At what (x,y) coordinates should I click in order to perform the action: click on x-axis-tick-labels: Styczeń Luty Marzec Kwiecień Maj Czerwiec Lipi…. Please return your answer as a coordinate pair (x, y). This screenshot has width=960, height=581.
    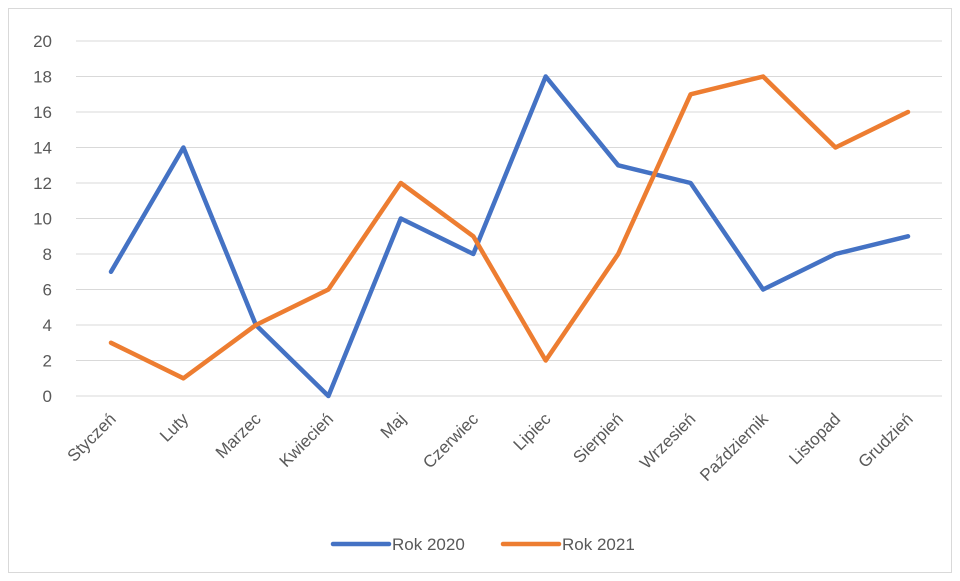
    Looking at the image, I should click on (490, 447).